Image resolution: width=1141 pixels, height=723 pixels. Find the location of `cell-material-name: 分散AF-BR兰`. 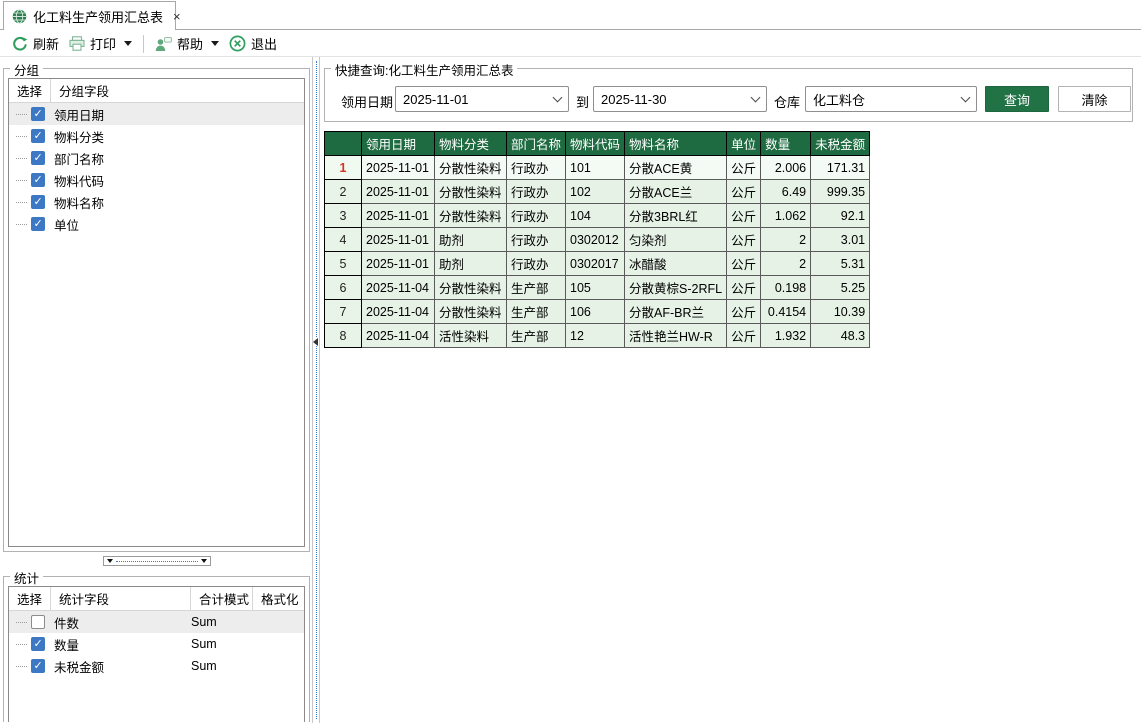

cell-material-name: 分散AF-BR兰 is located at coordinates (676, 311).